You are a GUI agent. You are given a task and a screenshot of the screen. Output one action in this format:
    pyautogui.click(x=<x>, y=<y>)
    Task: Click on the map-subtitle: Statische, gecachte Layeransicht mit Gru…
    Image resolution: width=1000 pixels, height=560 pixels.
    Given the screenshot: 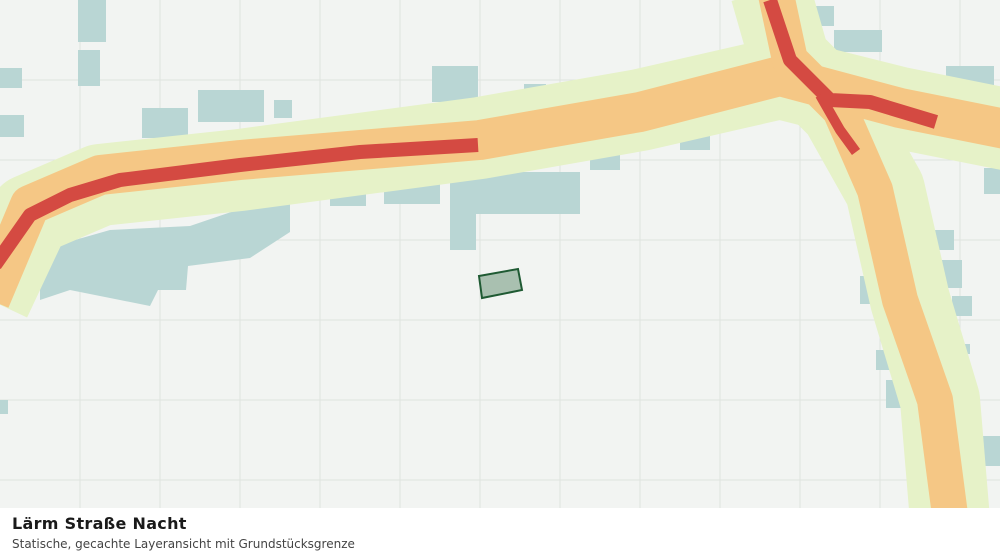 What is the action you would take?
    pyautogui.click(x=183, y=544)
    